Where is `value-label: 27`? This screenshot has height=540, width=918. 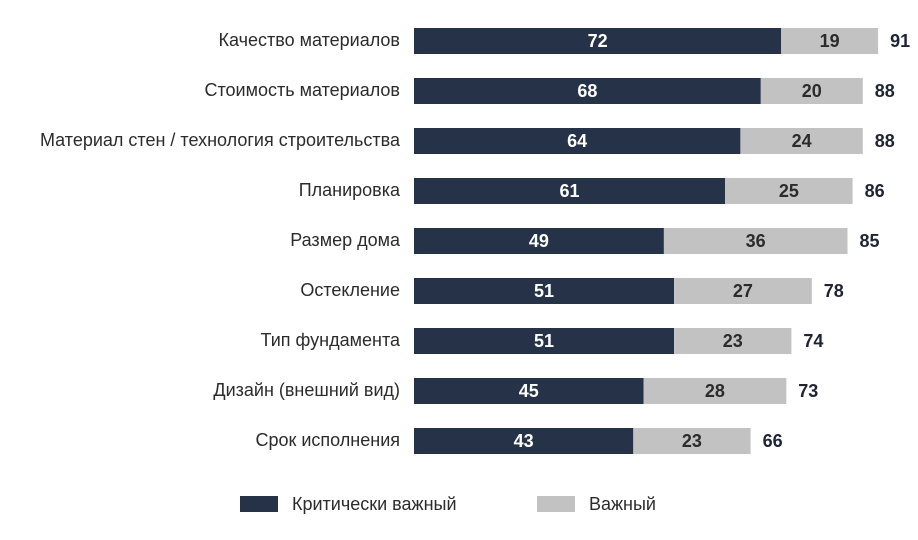
value-label: 27 is located at coordinates (743, 291).